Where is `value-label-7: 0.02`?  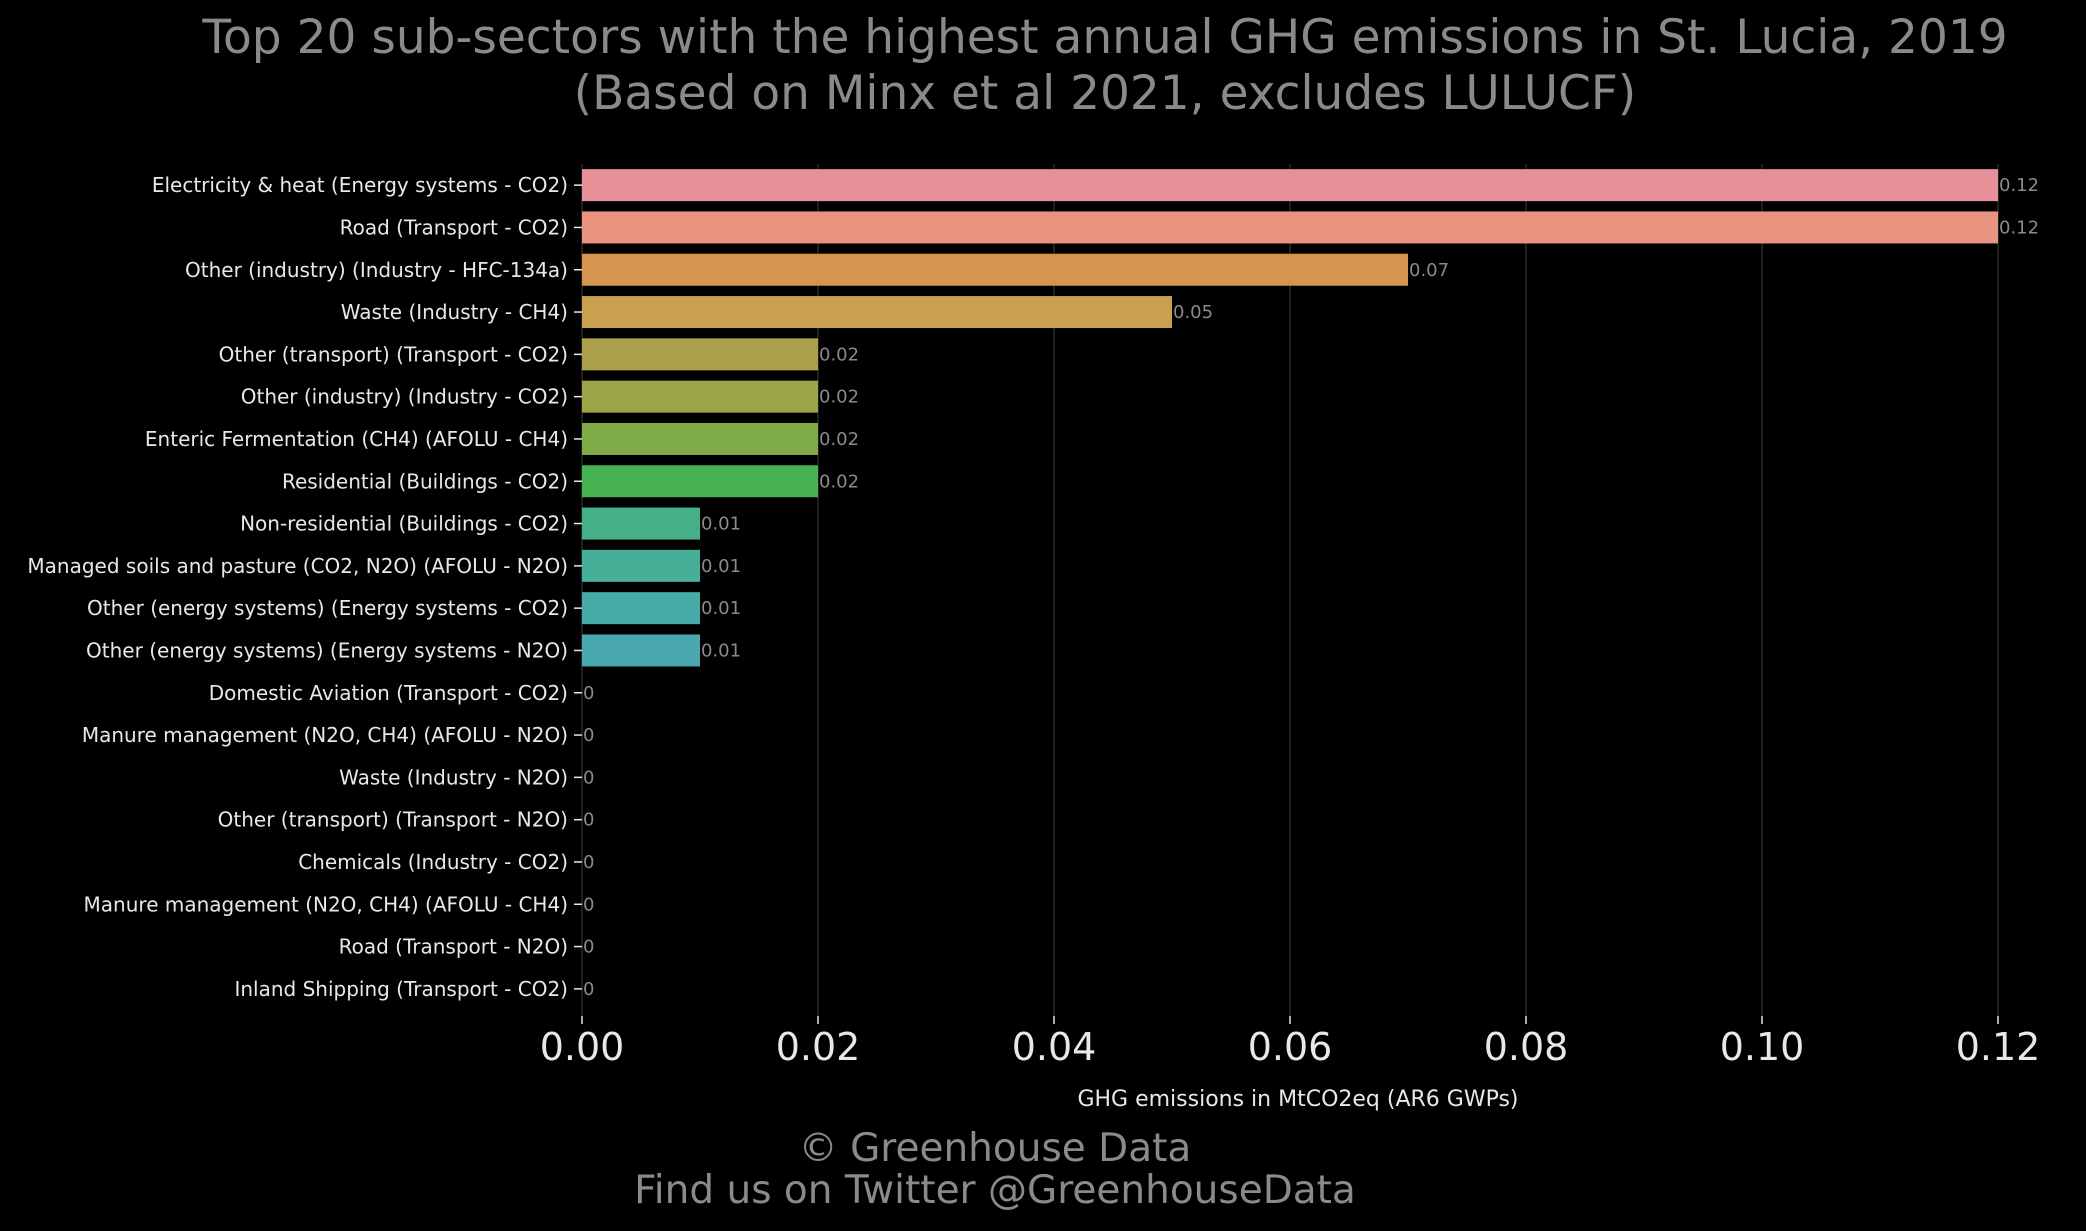
value-label-7: 0.02 is located at coordinates (839, 481).